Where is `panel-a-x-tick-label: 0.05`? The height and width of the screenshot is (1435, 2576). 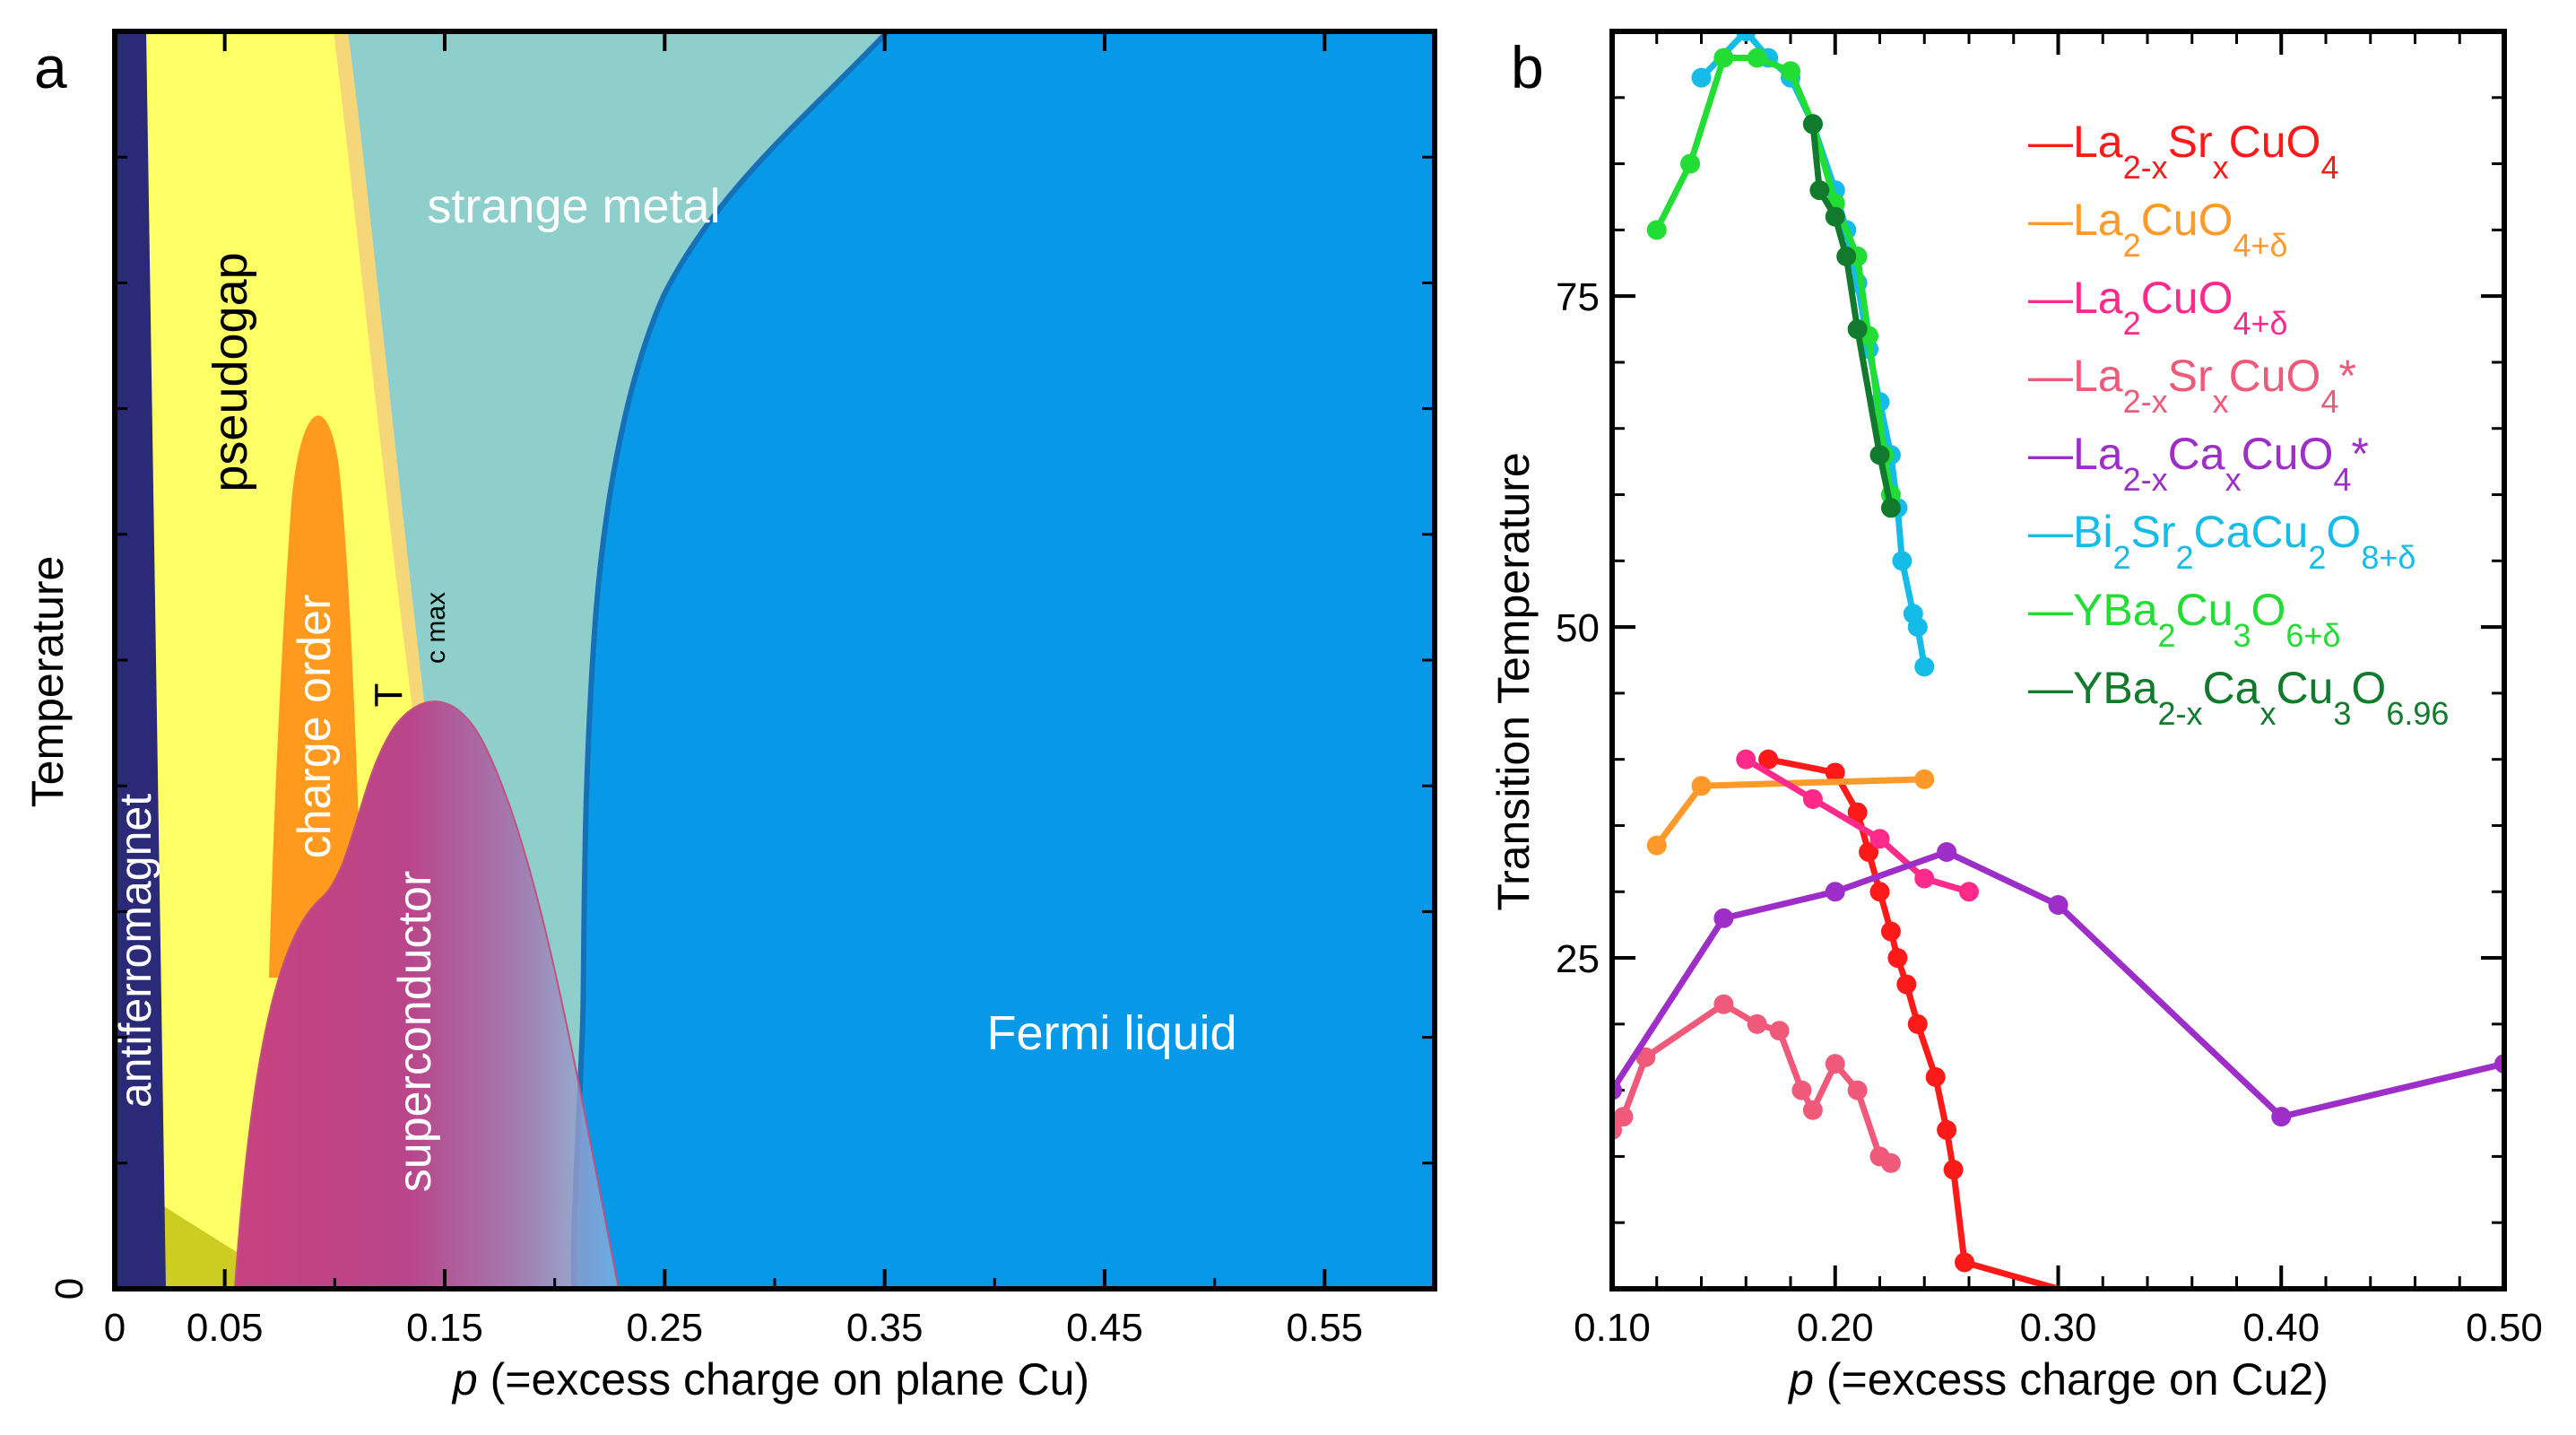 panel-a-x-tick-label: 0.05 is located at coordinates (225, 1328).